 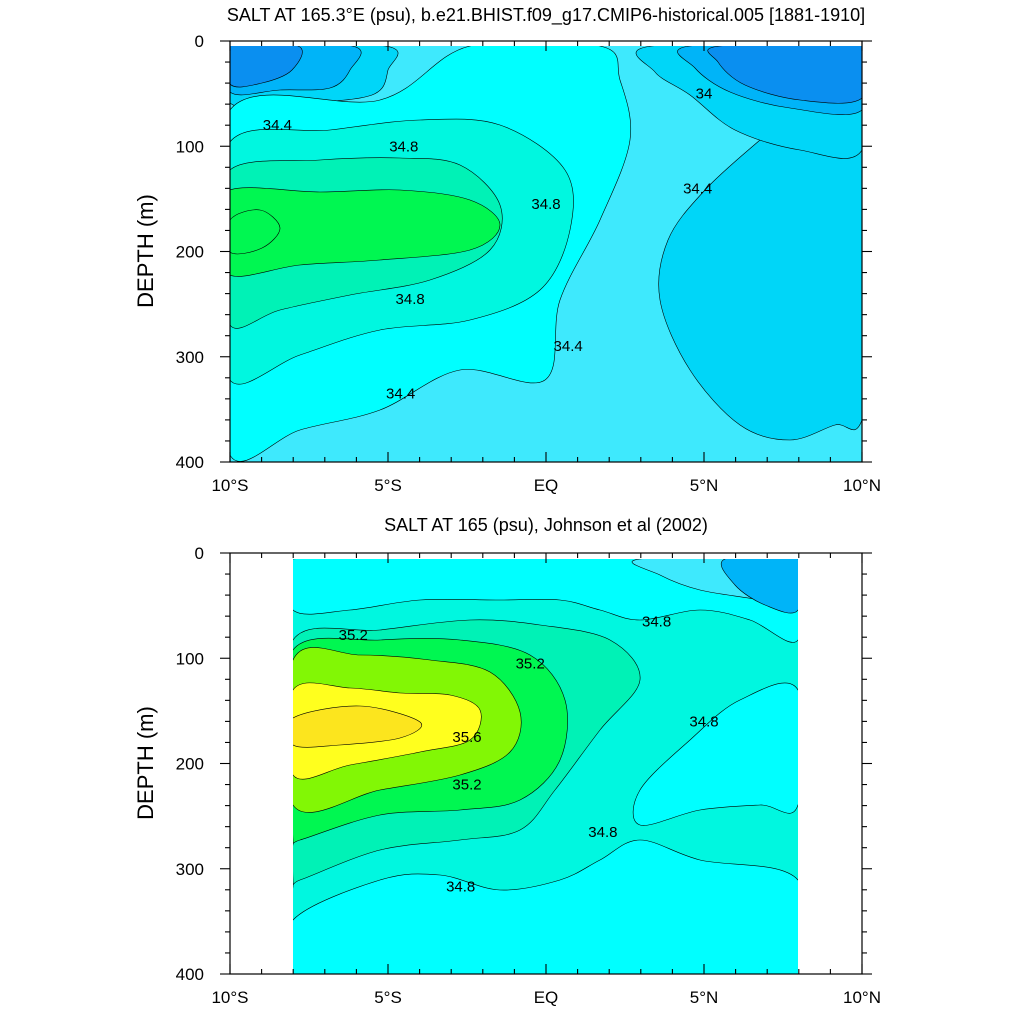 What do you see at coordinates (545, 906) in the screenshot?
I see `bot-region-34-8-deep` at bounding box center [545, 906].